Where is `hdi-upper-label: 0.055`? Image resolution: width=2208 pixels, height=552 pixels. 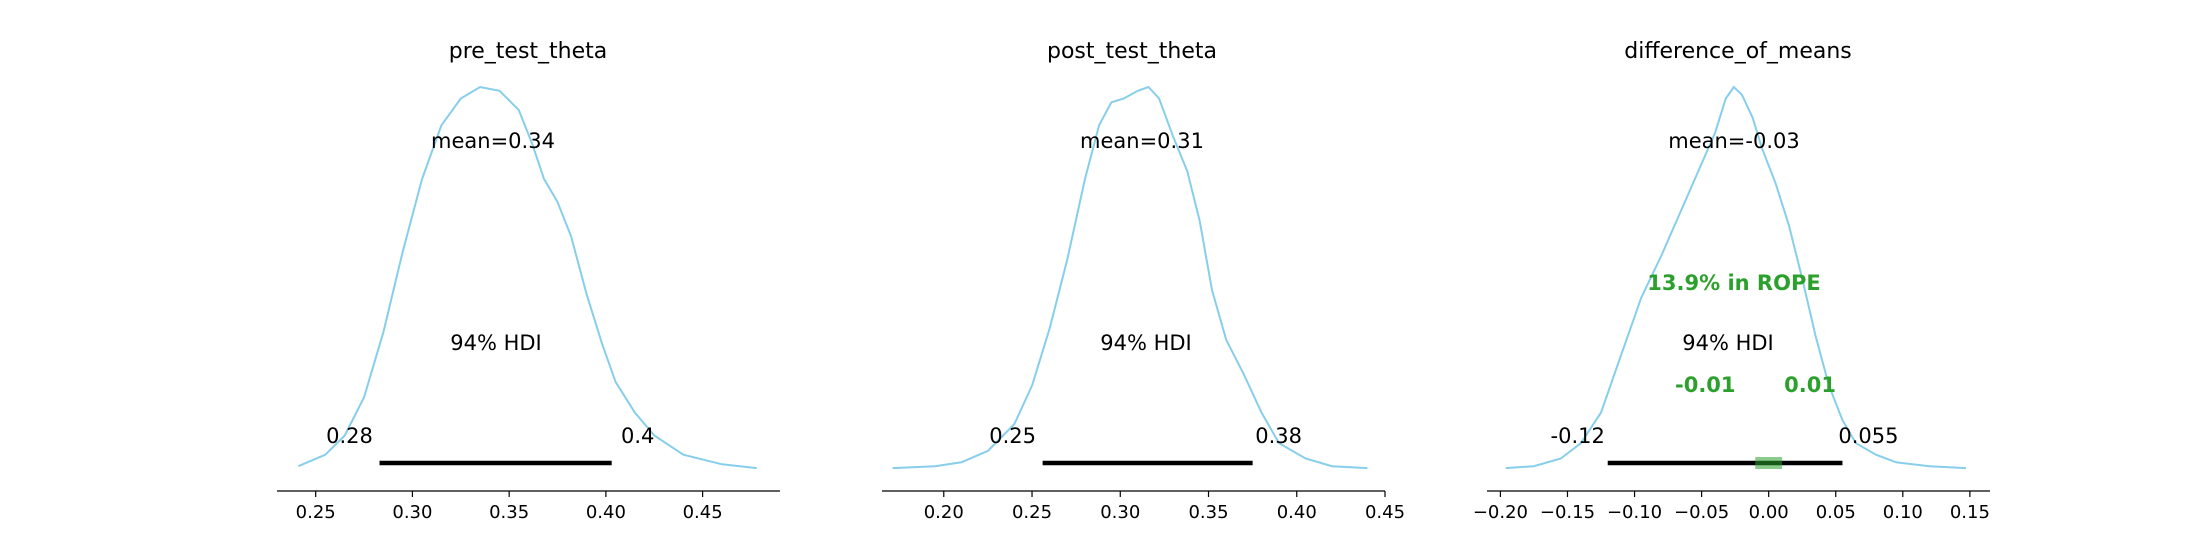
hdi-upper-label: 0.055 is located at coordinates (1868, 436).